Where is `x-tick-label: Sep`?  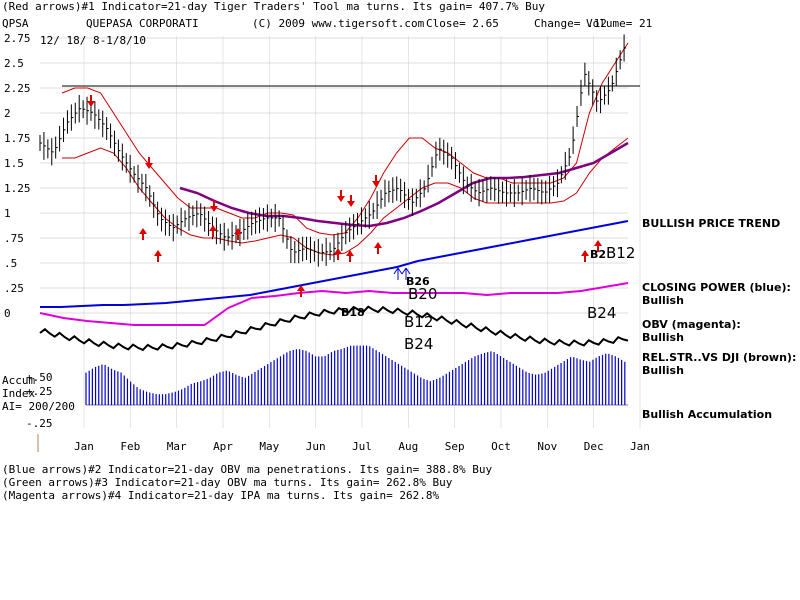 x-tick-label: Sep is located at coordinates (455, 446).